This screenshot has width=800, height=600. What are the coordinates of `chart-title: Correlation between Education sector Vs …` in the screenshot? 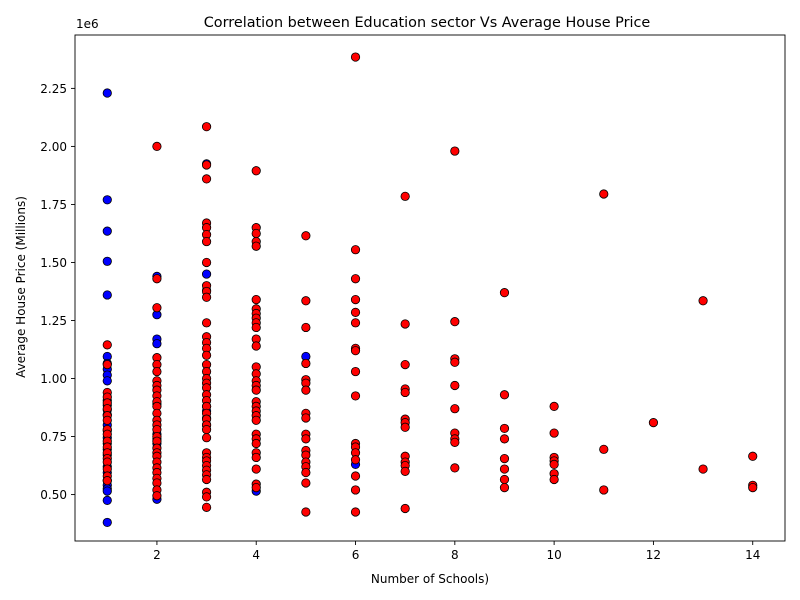 It's located at (427, 23).